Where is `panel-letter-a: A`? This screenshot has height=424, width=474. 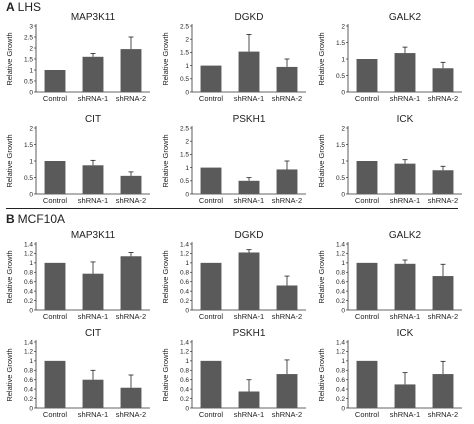
panel-letter-a: A is located at coordinates (10, 7).